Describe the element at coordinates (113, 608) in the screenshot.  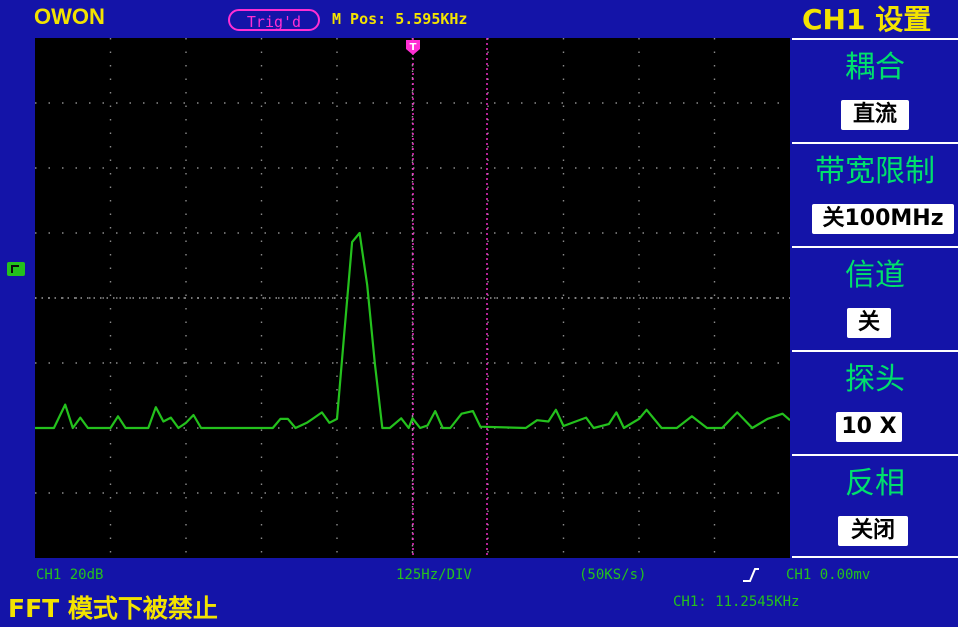
I see `status-message: FFT 模式下被禁止` at that location.